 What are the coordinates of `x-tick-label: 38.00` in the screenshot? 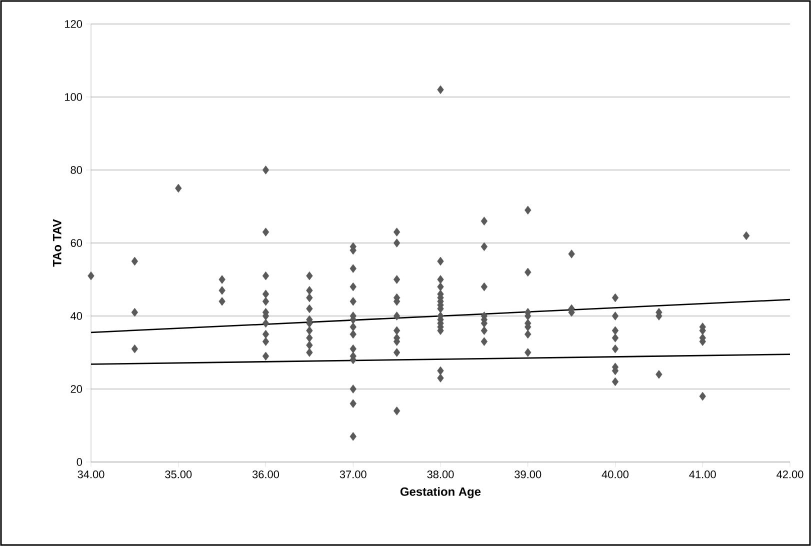 It's located at (440, 474).